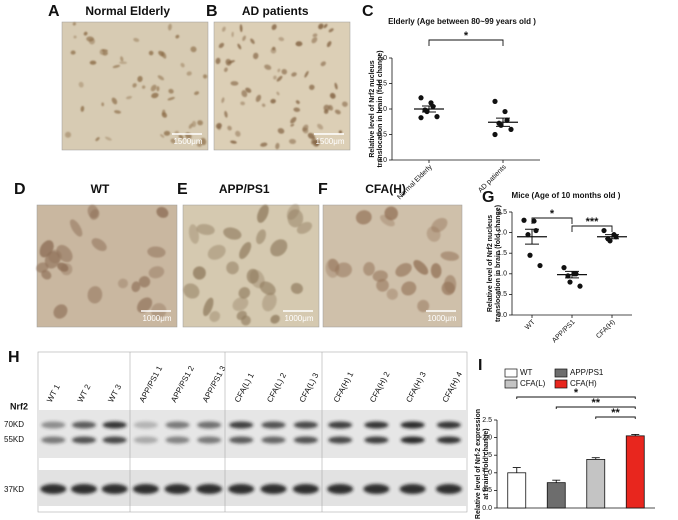 The image size is (678, 520). Describe the element at coordinates (615, 413) in the screenshot. I see `significance-label: **` at that location.